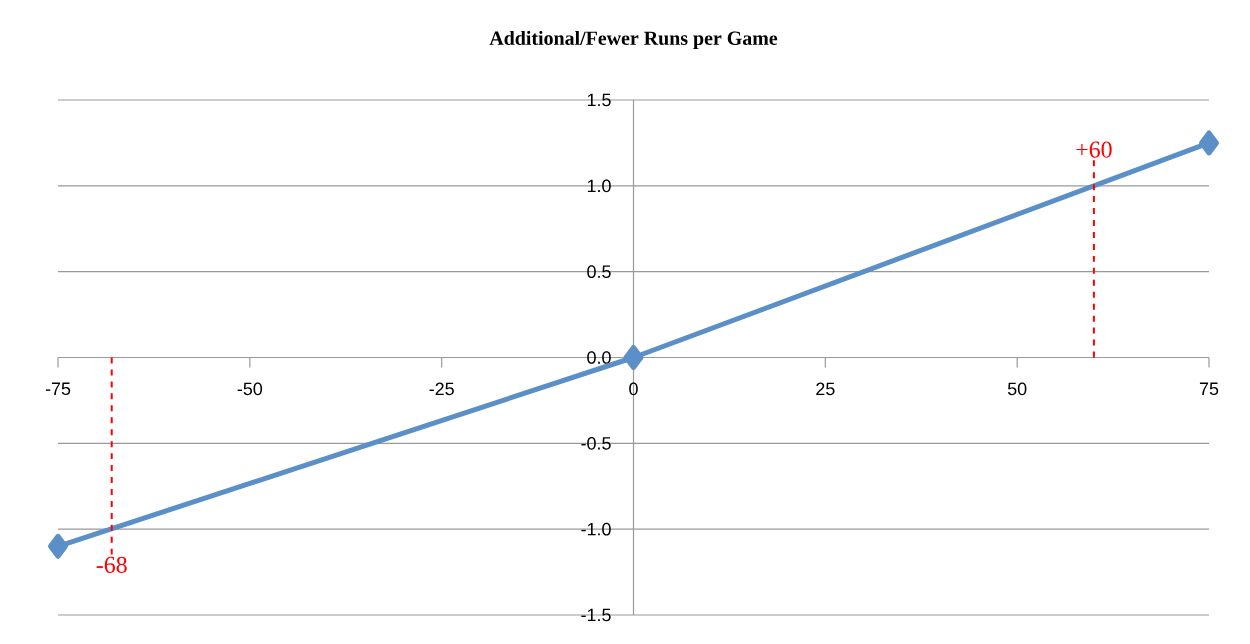 The image size is (1250, 644). Describe the element at coordinates (58, 389) in the screenshot. I see `x-tick-label: -75` at that location.